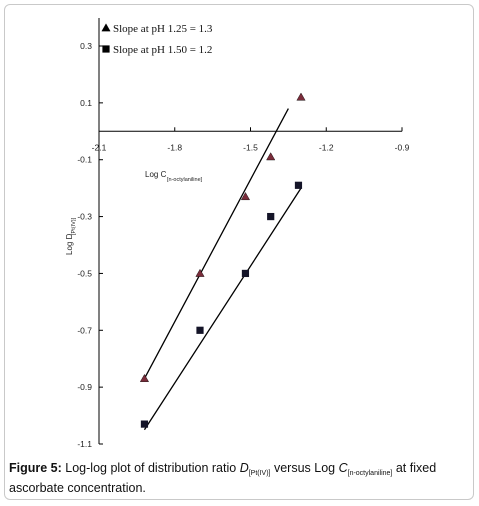 The height and width of the screenshot is (506, 479). Describe the element at coordinates (244, 468) in the screenshot. I see `caption-d: D` at that location.